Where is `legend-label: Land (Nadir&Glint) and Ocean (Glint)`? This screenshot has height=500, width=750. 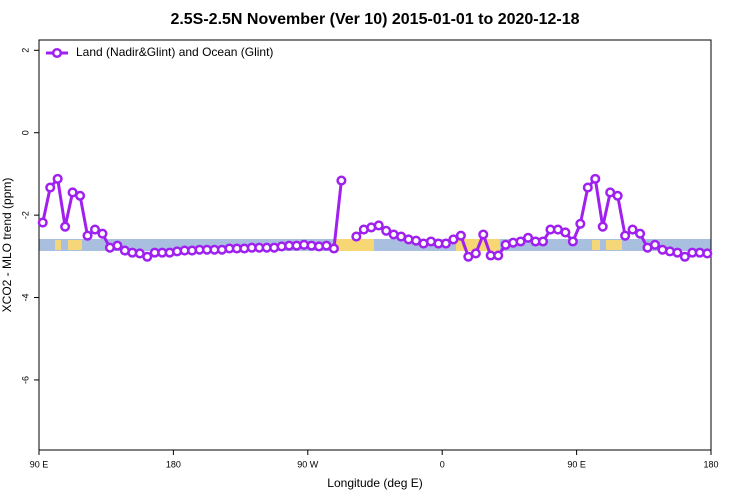
legend-label: Land (Nadir&Glint) and Ocean (Glint) is located at coordinates (174, 52).